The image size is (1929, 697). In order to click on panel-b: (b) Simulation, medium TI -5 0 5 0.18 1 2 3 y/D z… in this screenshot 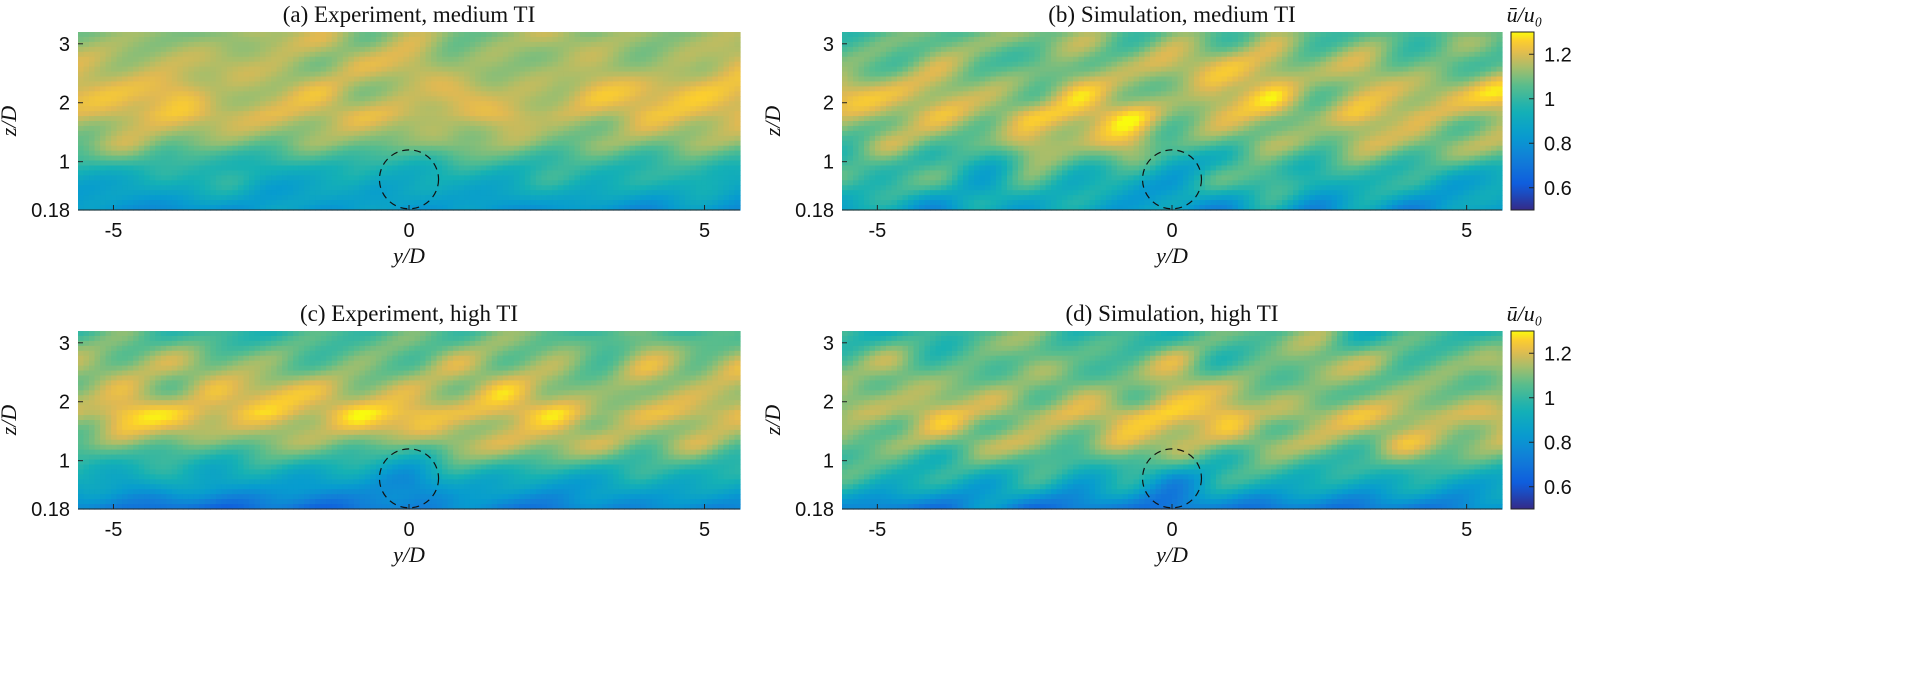, I will do `click(1131, 135)`.